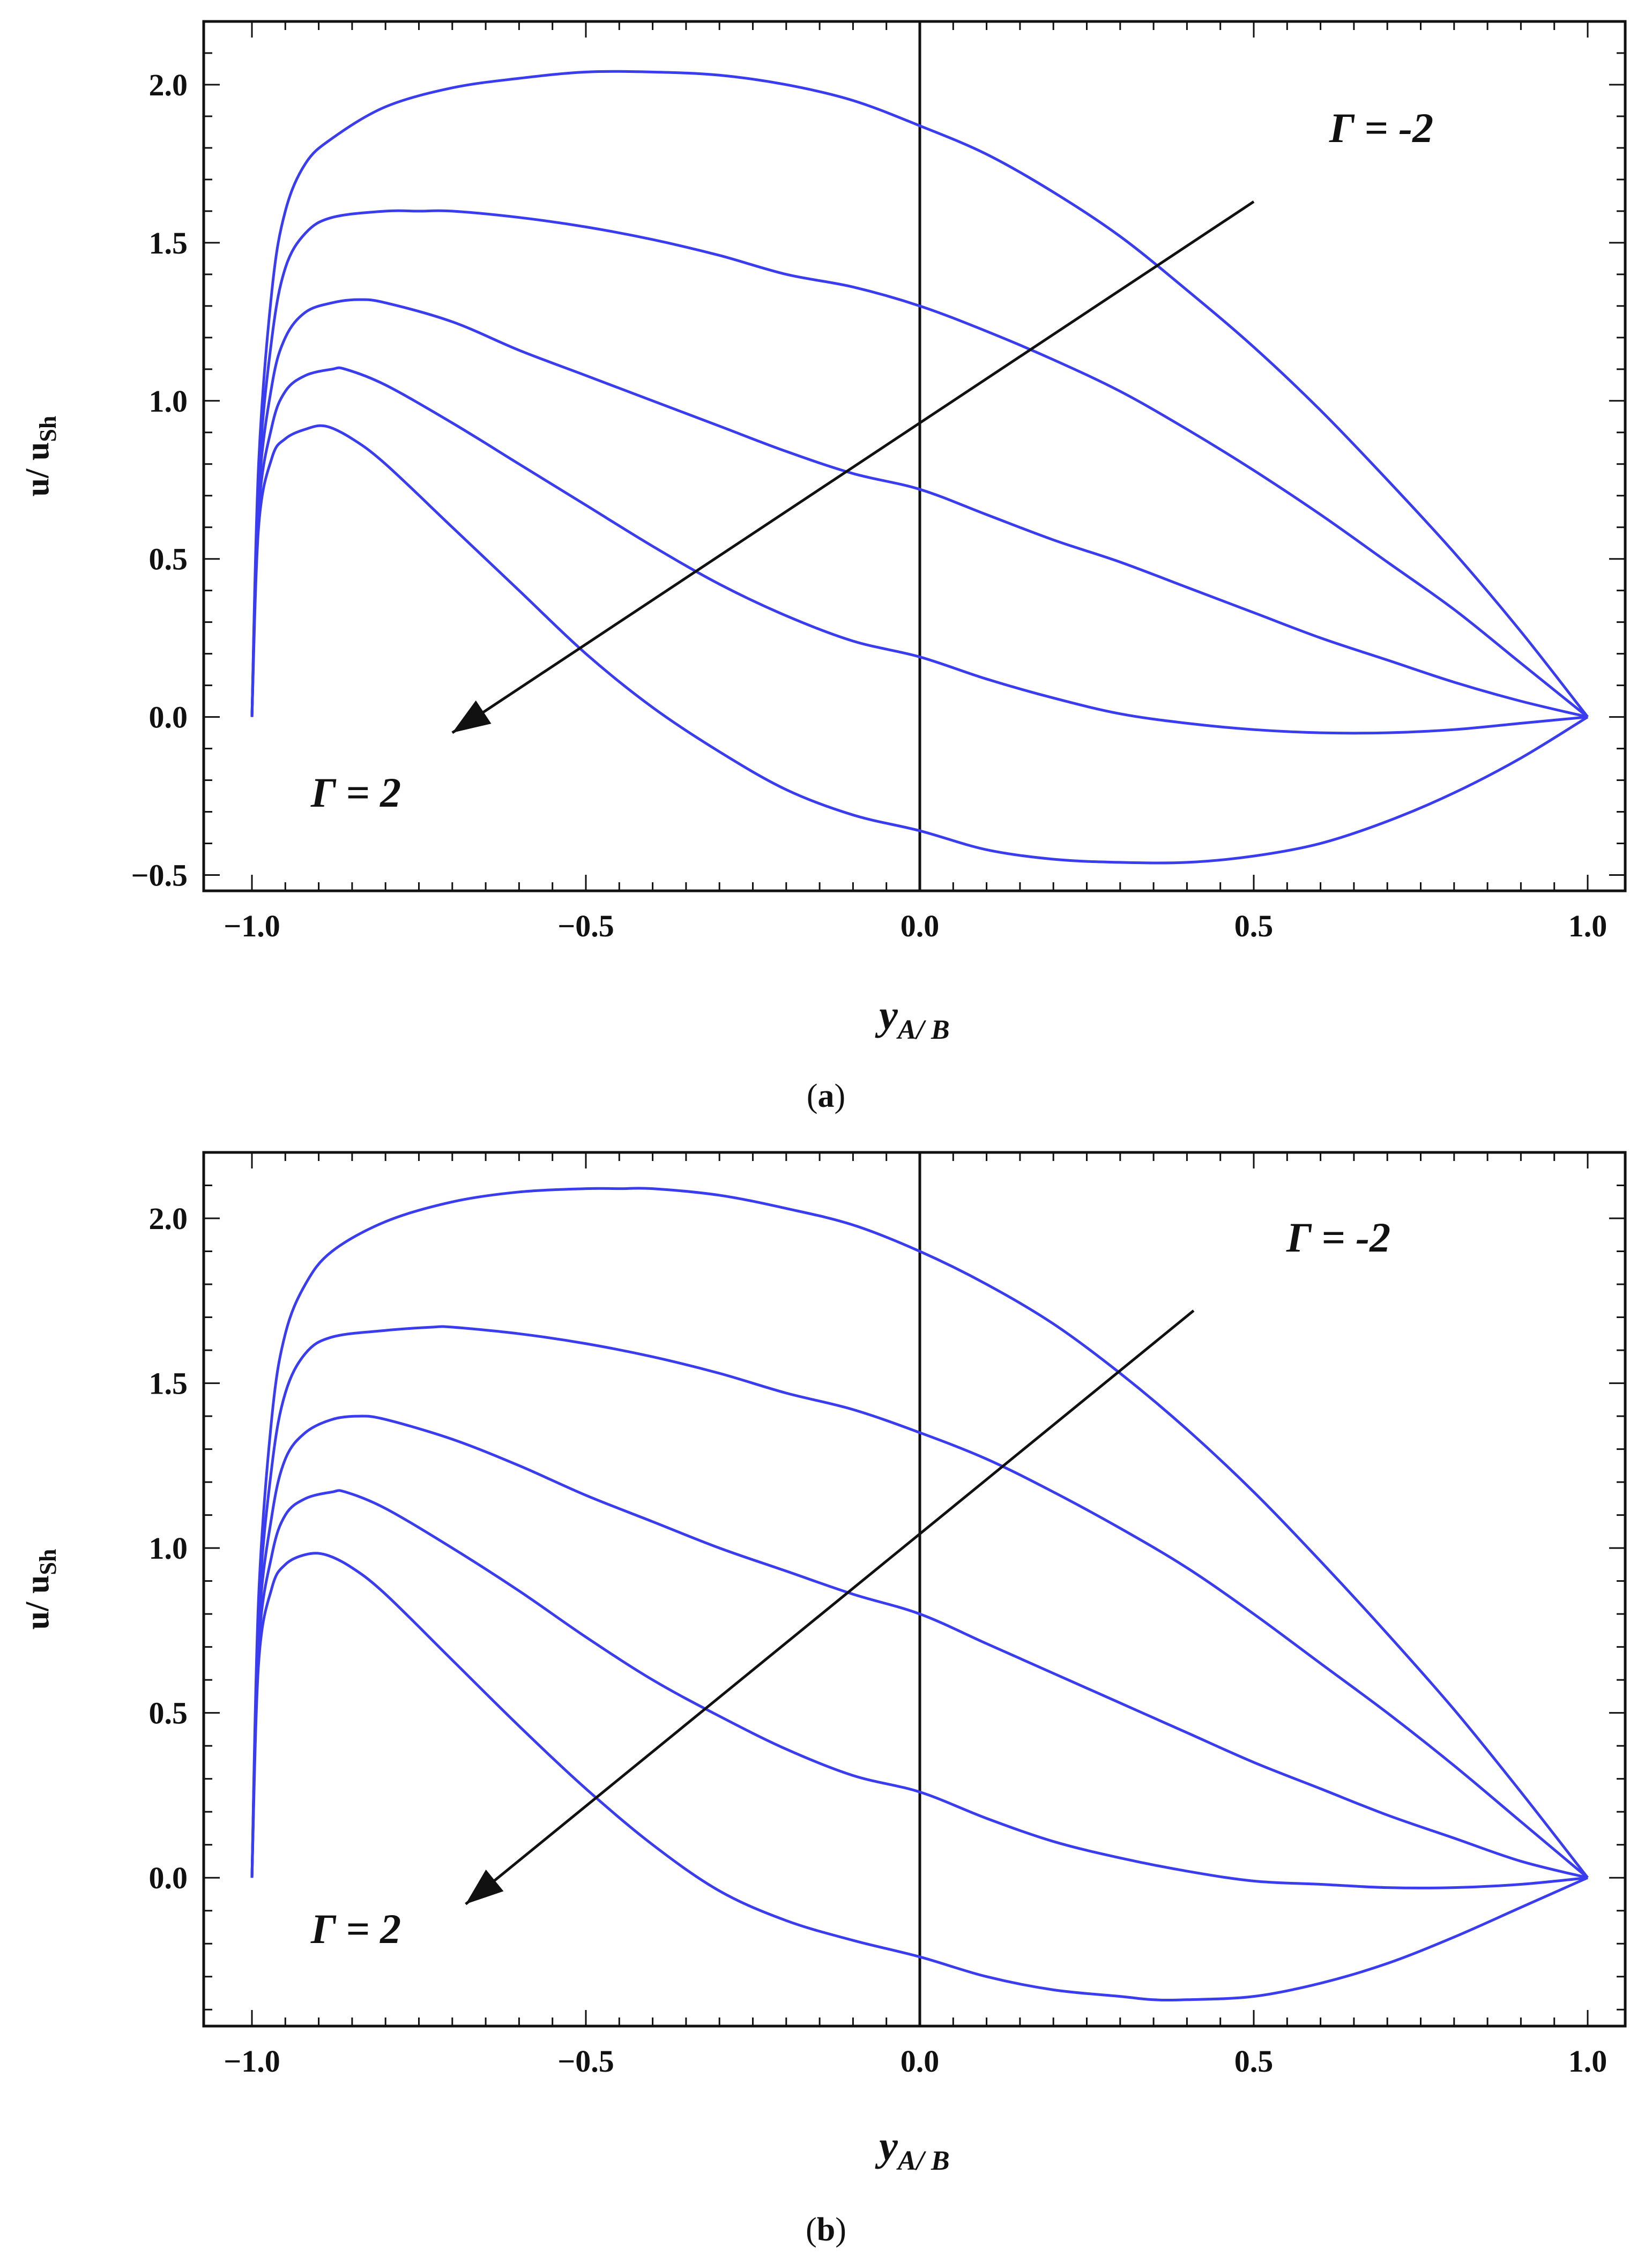 The image size is (1652, 2263). I want to click on panel-caption: (a), so click(826, 1096).